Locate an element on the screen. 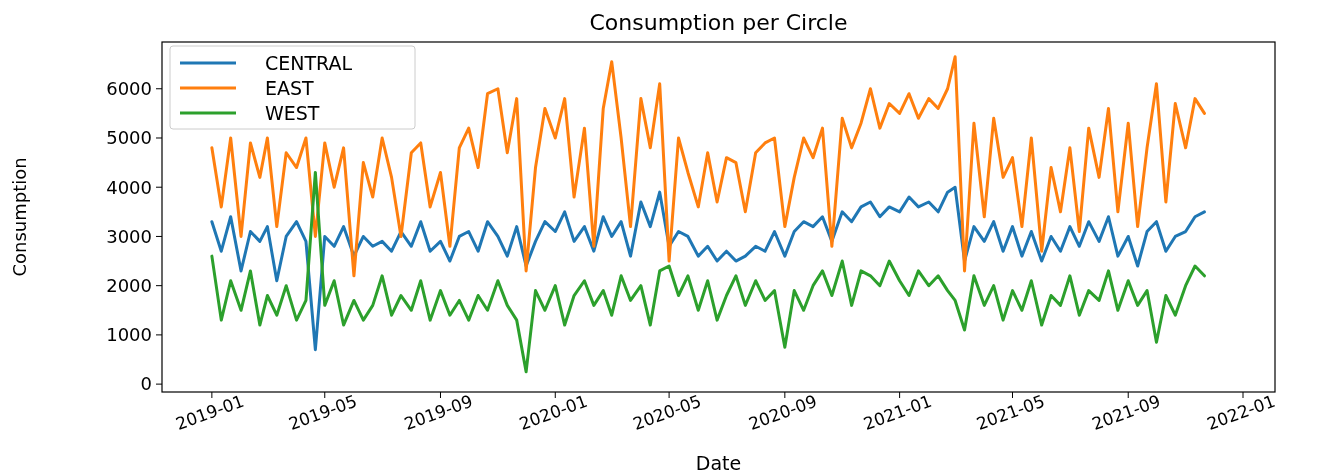 This screenshot has height=474, width=1320. y-tick-label: 5000 is located at coordinates (129, 138).